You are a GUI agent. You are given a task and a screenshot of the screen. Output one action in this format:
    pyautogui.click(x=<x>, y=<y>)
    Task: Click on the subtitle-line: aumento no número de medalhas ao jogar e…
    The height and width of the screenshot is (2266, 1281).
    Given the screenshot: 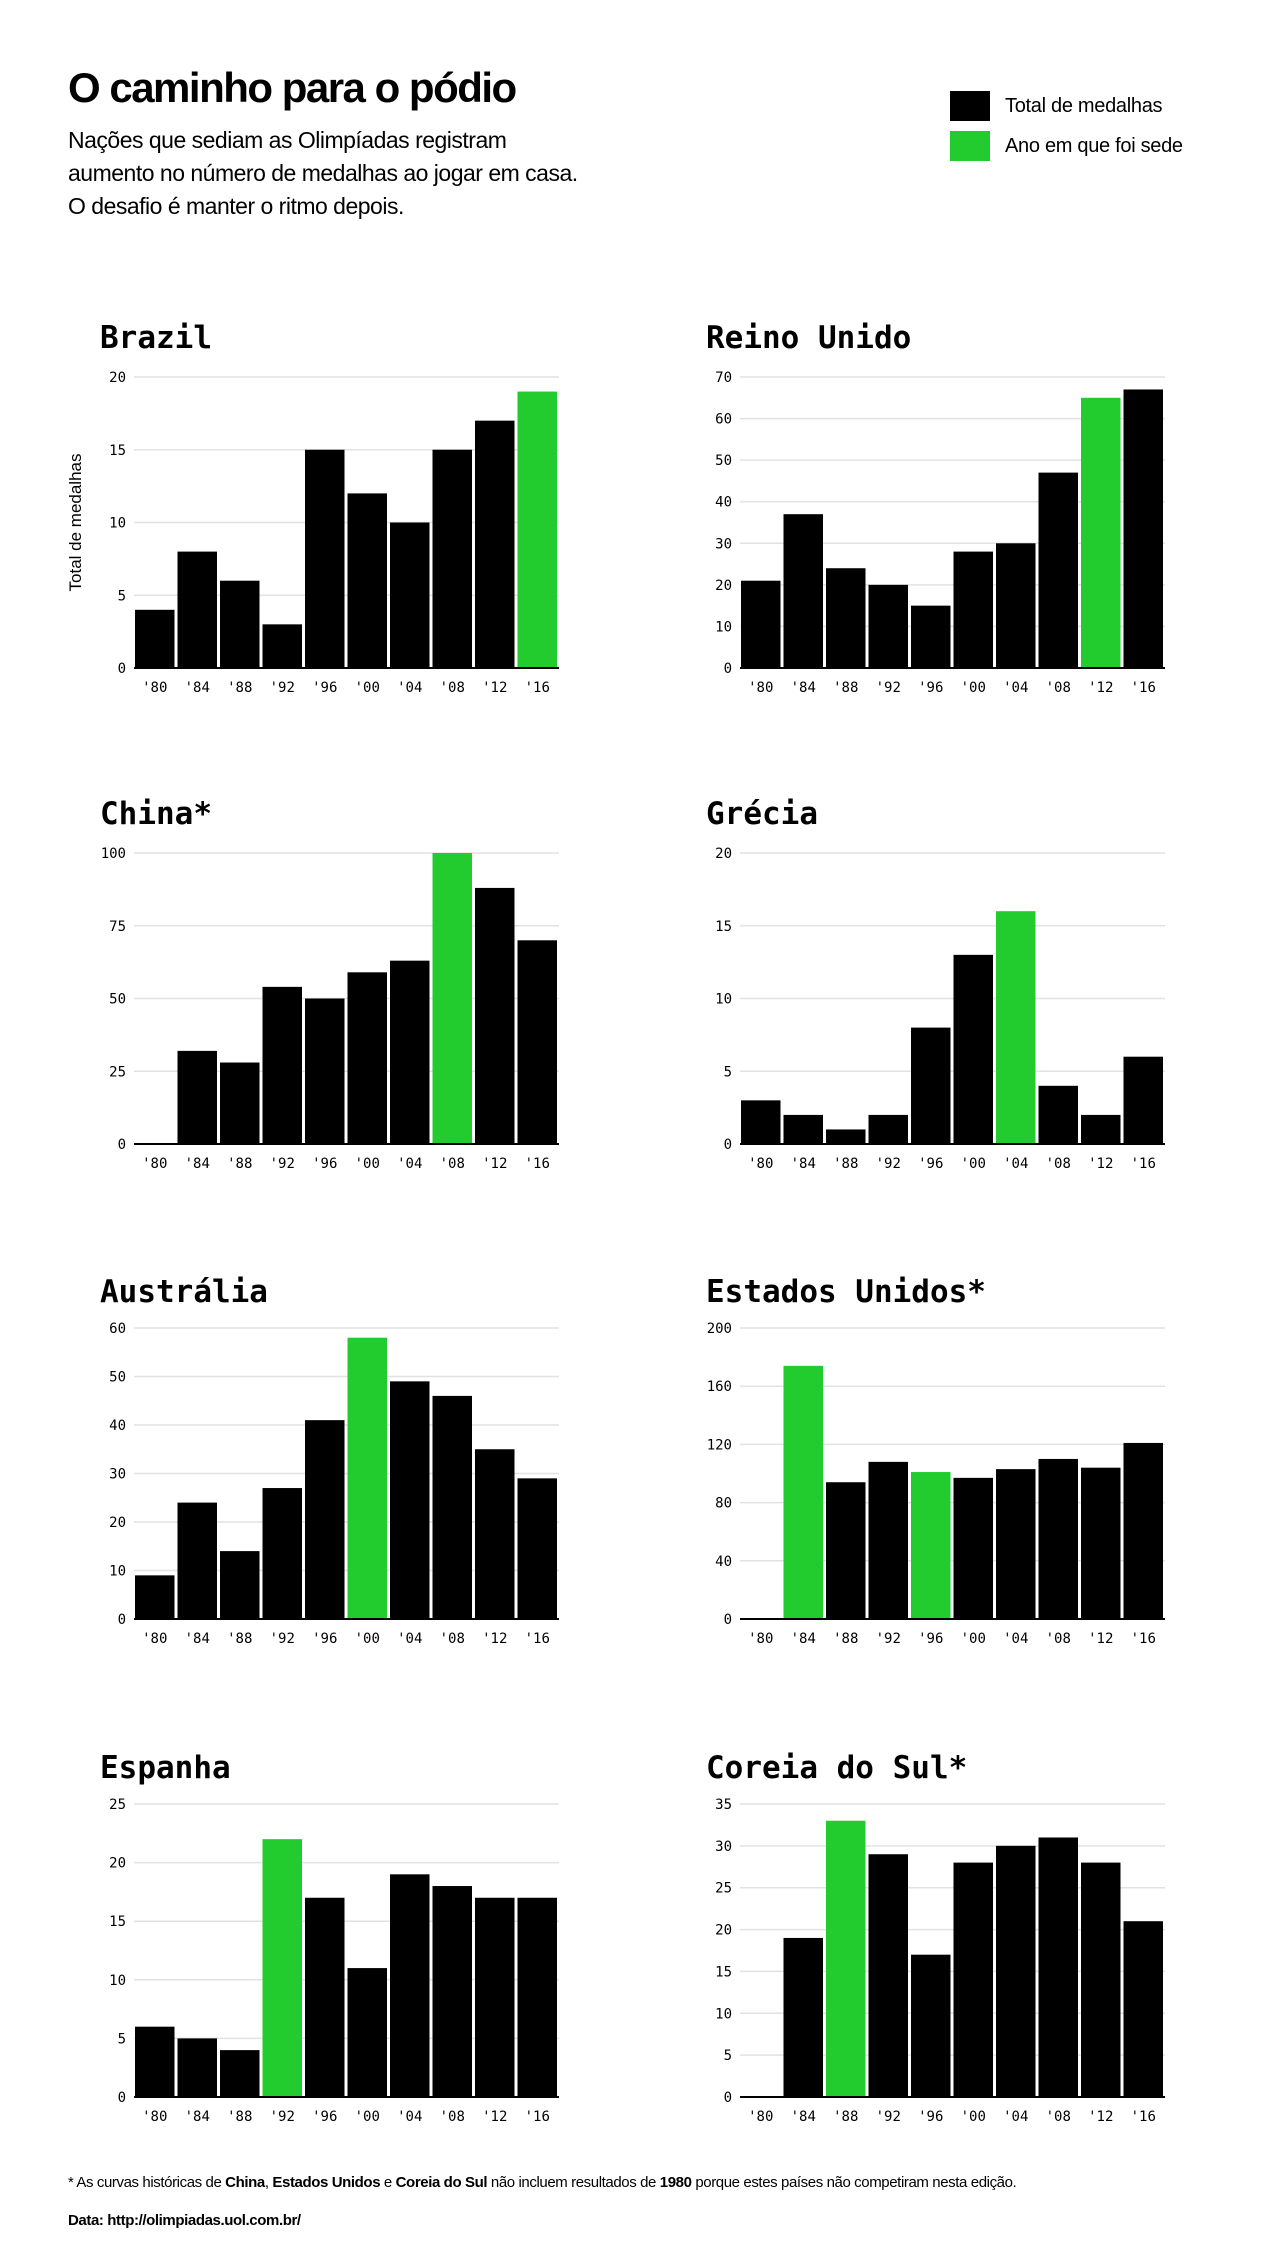 What is the action you would take?
    pyautogui.click(x=323, y=173)
    